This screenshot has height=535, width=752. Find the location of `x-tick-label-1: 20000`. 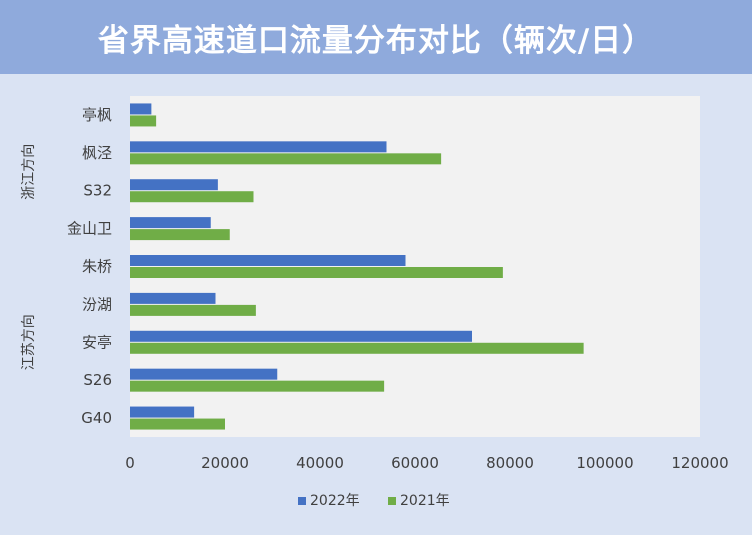

x-tick-label-1: 20000 is located at coordinates (225, 463).